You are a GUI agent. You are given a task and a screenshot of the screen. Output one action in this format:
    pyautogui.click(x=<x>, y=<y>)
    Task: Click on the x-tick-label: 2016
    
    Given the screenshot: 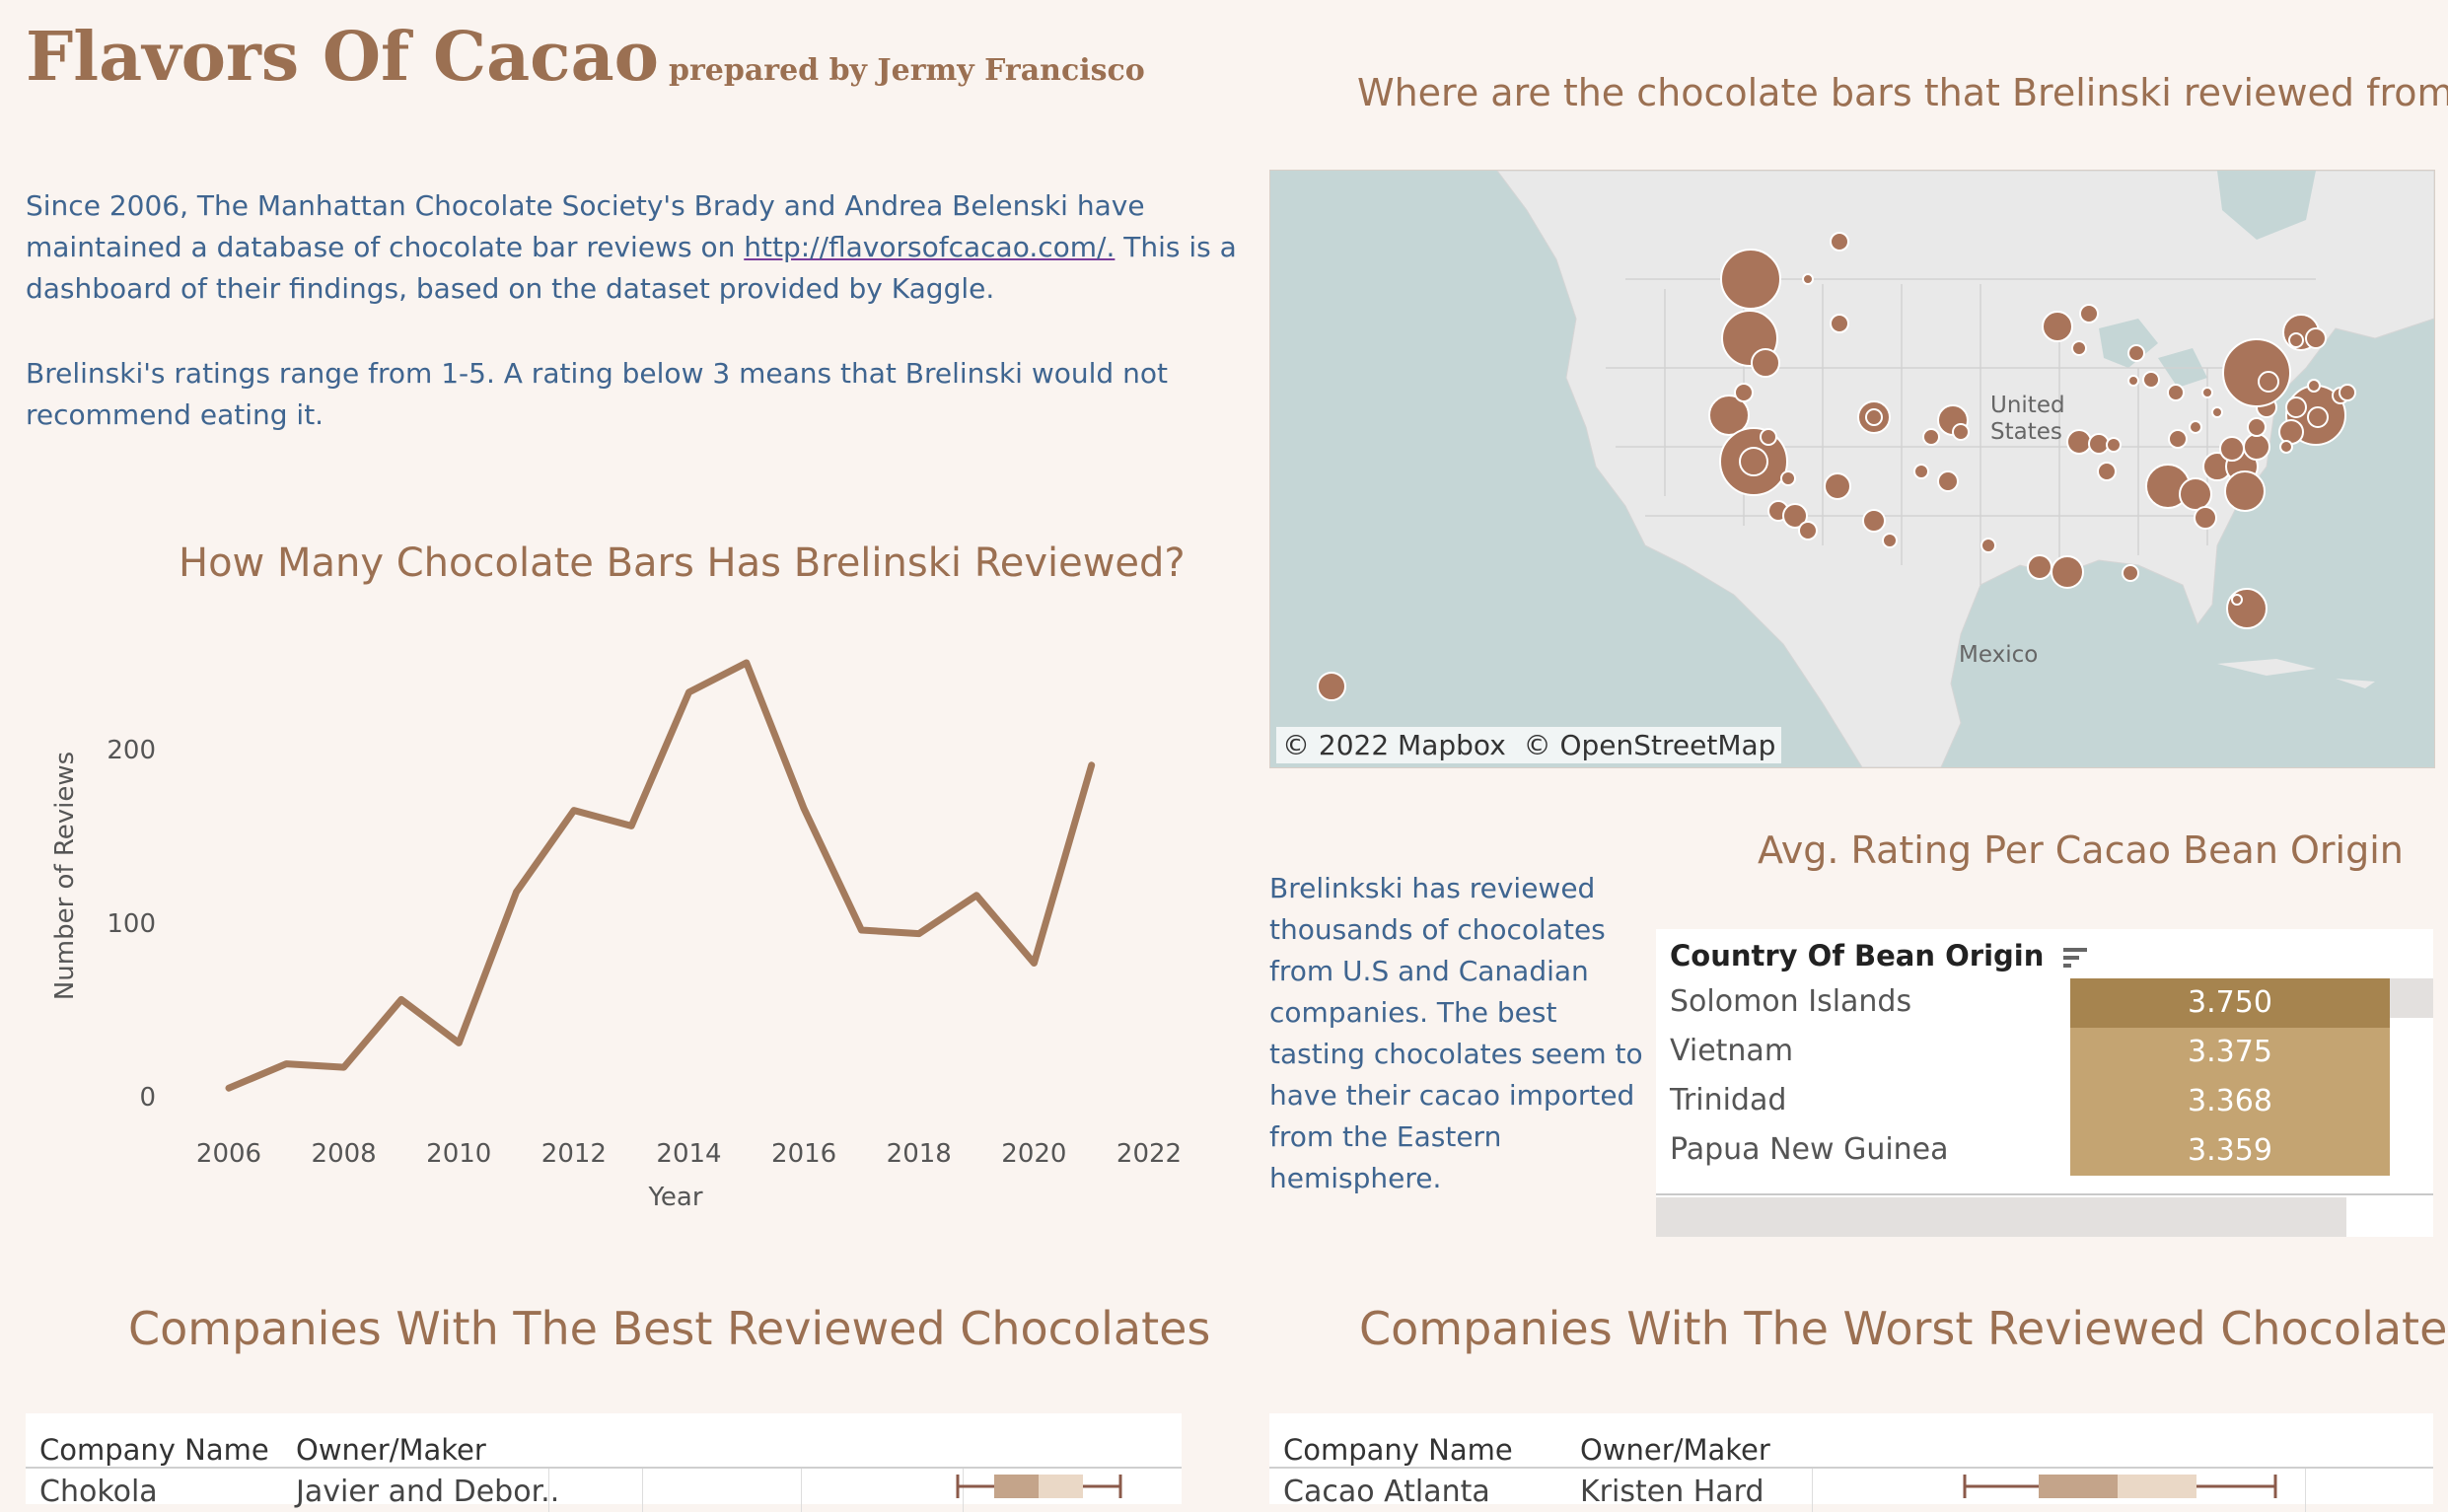 What is the action you would take?
    pyautogui.click(x=803, y=1154)
    